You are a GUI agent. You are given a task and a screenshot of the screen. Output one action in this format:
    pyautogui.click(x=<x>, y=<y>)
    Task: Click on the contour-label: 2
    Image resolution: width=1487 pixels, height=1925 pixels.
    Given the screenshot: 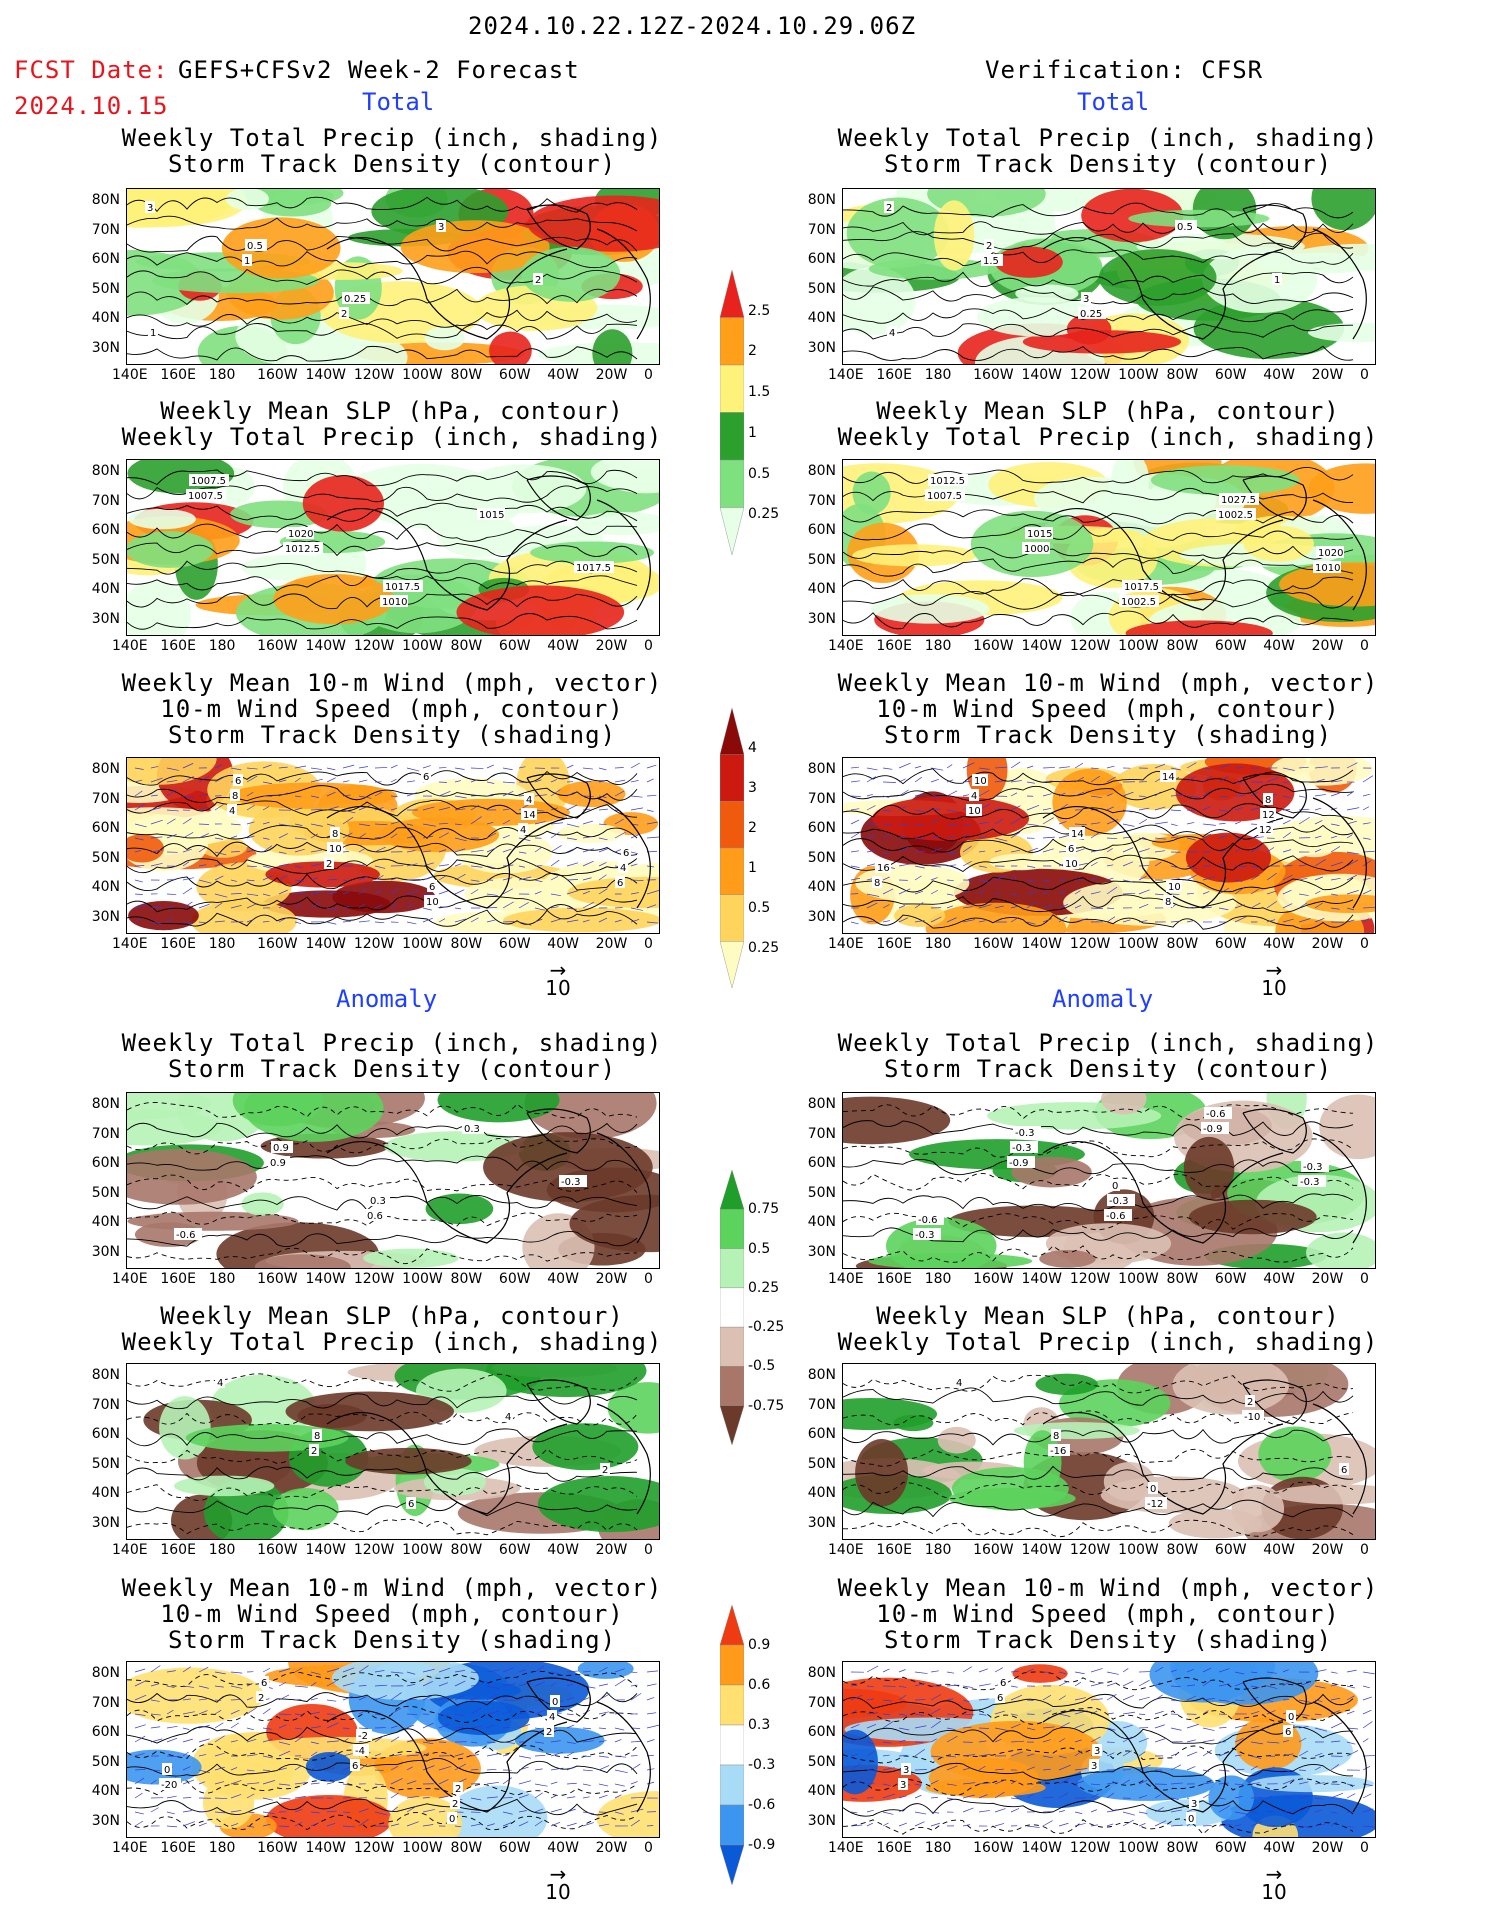 What is the action you would take?
    pyautogui.click(x=458, y=1788)
    